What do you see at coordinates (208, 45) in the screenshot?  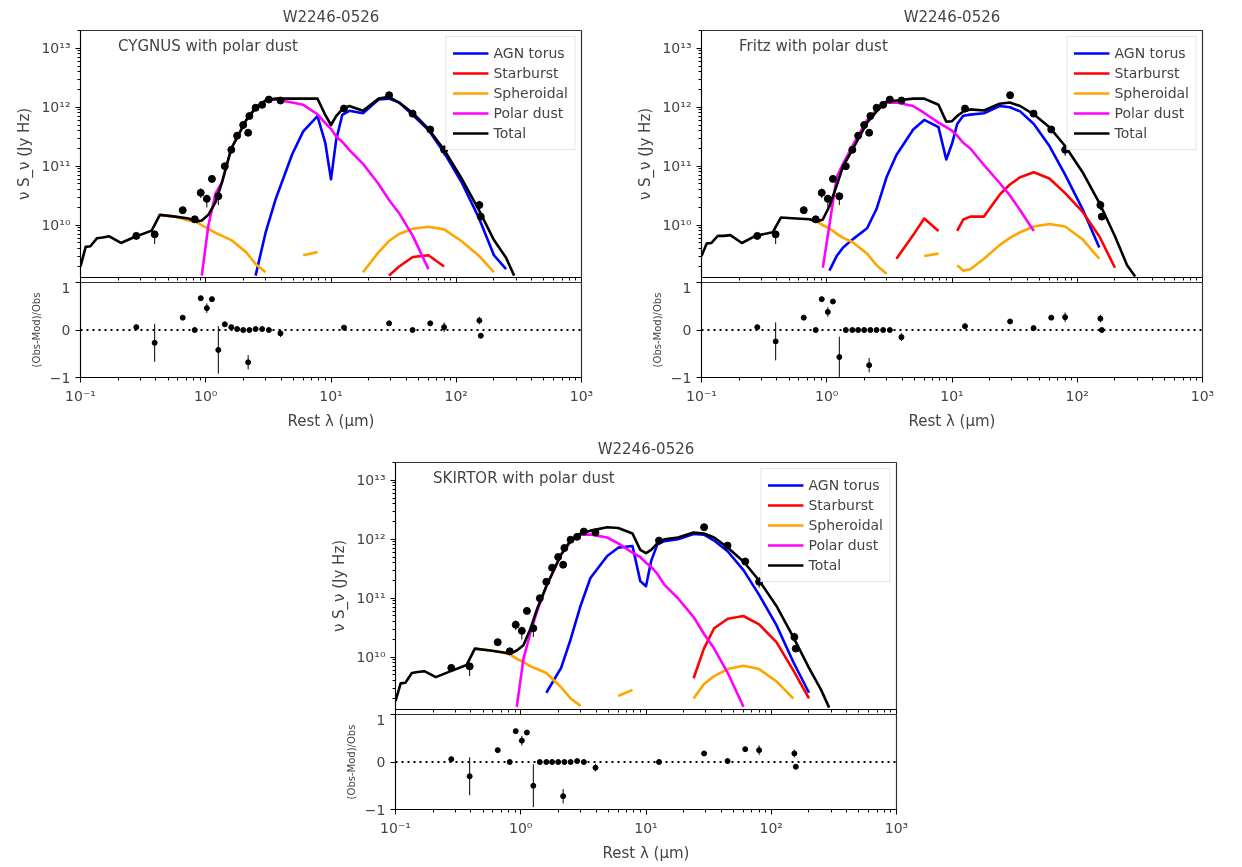 I see `annotation: CYGNUS with polar dust` at bounding box center [208, 45].